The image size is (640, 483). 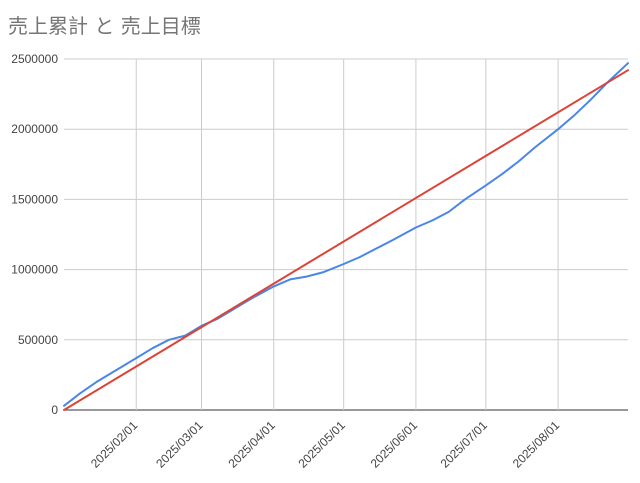 What do you see at coordinates (54, 410) in the screenshot?
I see `y-tick-label: 0` at bounding box center [54, 410].